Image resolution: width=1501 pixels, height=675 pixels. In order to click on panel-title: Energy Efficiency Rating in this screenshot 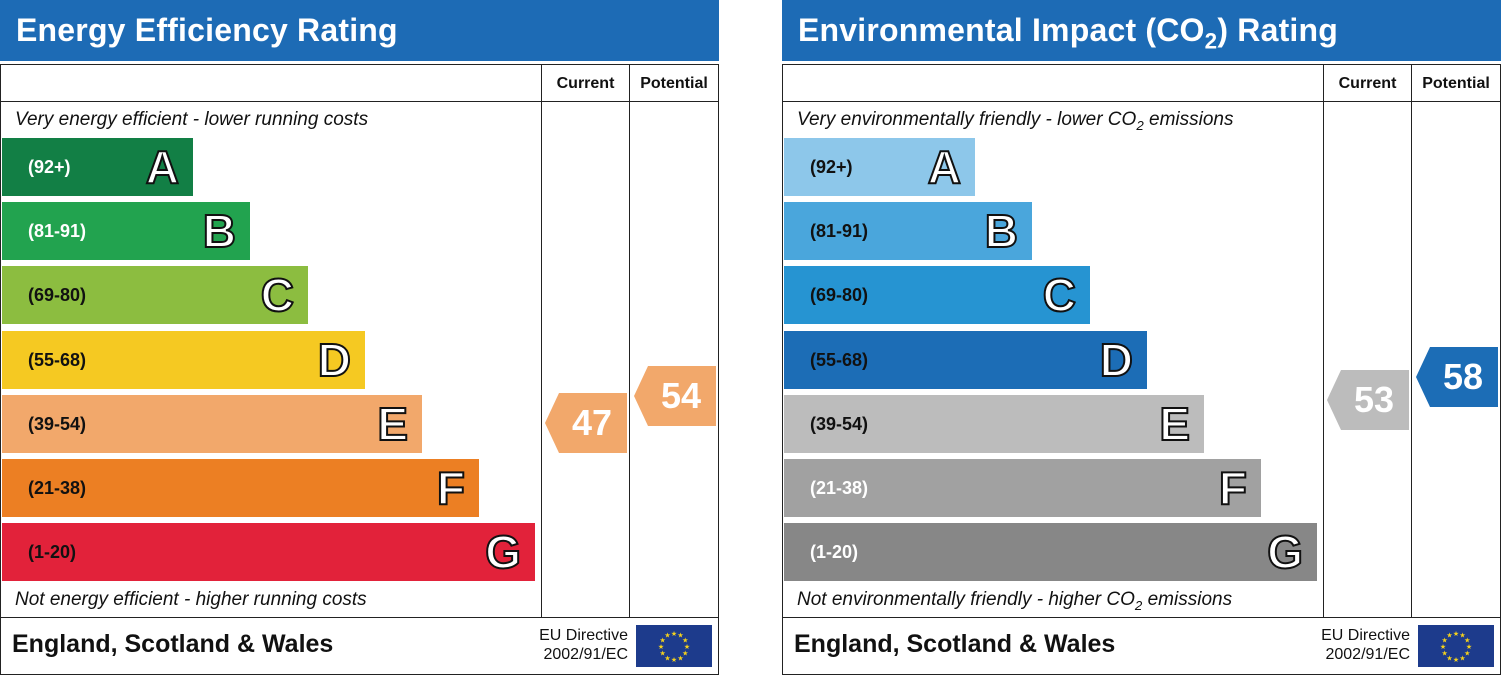, I will do `click(207, 30)`.